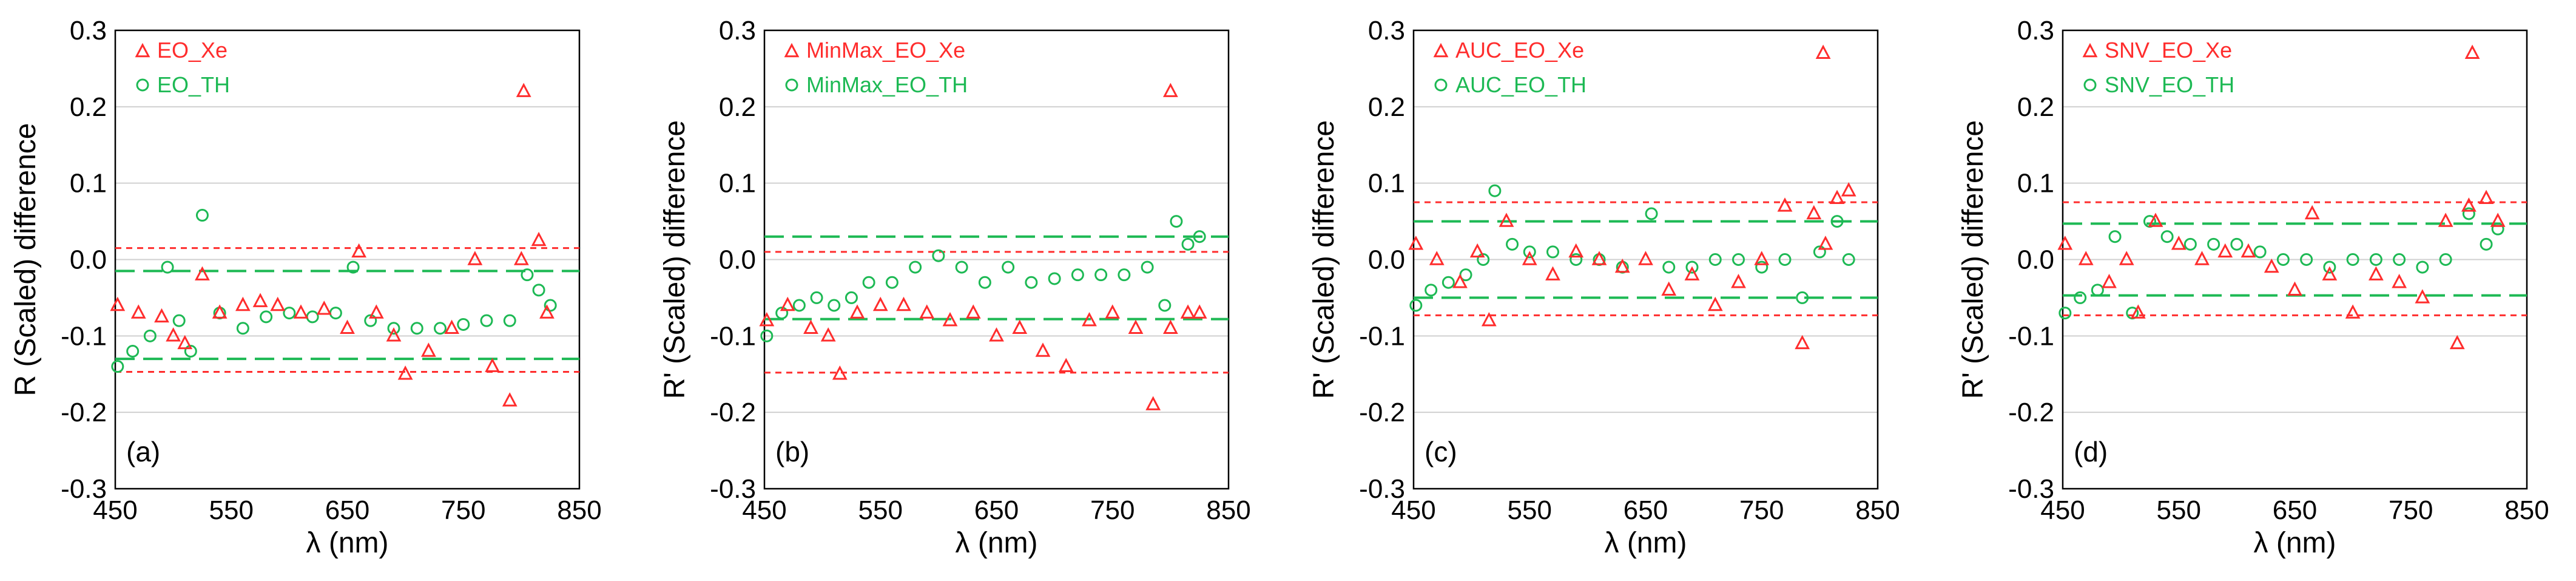  What do you see at coordinates (26, 259) in the screenshot?
I see `y-axis-label: R (Scaled) difference` at bounding box center [26, 259].